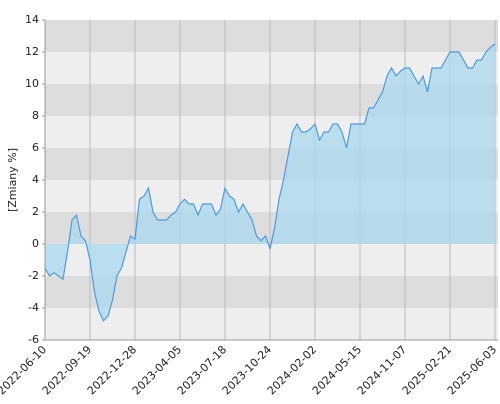 This screenshot has height=404, width=500. Describe the element at coordinates (33, 339) in the screenshot. I see `y-tick-label: -6` at that location.